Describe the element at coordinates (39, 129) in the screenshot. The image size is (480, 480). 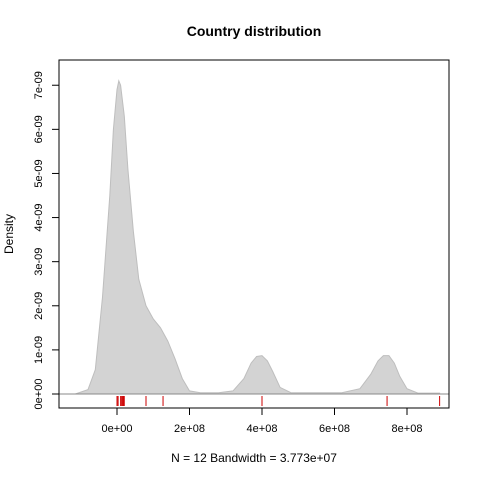
I see `y-tick-label-7: 6e-09` at that location.